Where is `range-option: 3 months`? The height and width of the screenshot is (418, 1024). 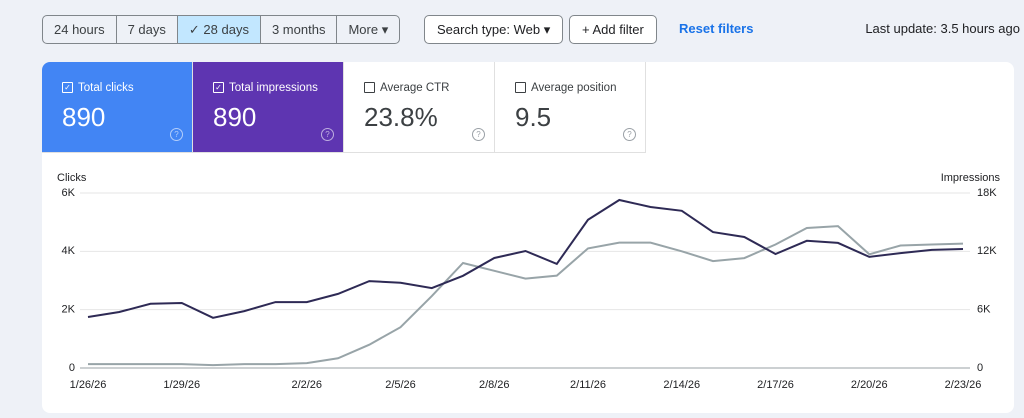
range-option: 3 months is located at coordinates (299, 29).